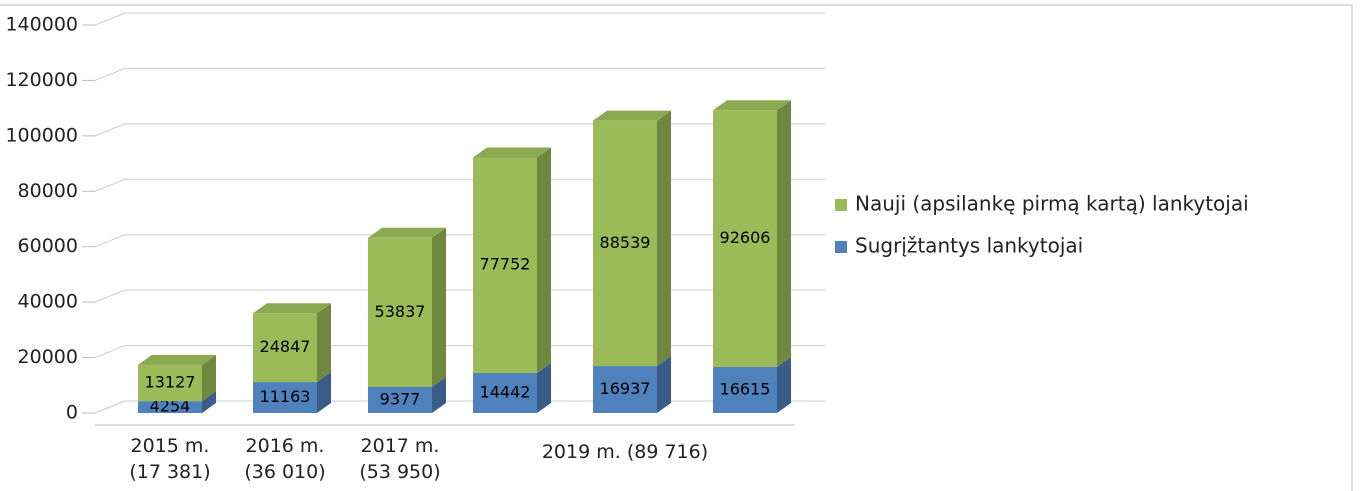 Image resolution: width=1360 pixels, height=491 pixels. I want to click on data-label: 9377, so click(400, 399).